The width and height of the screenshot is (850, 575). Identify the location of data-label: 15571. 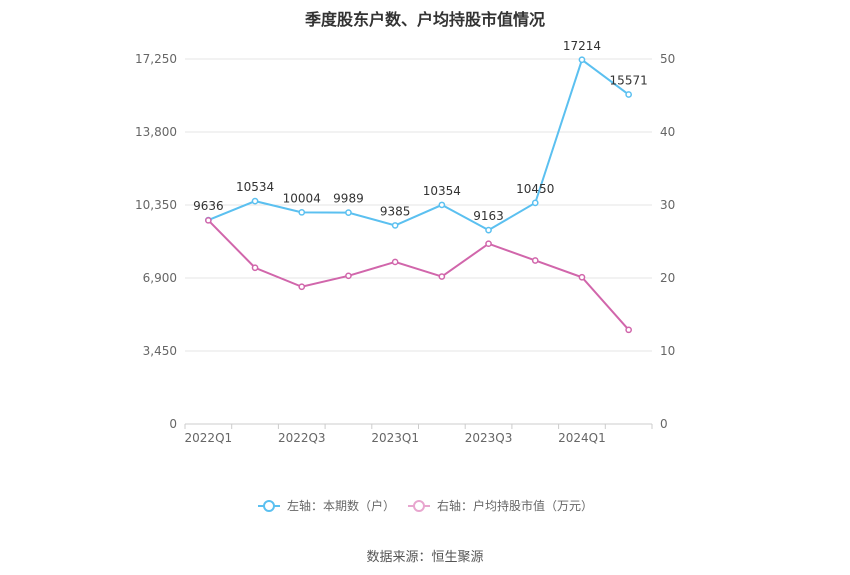
(629, 81).